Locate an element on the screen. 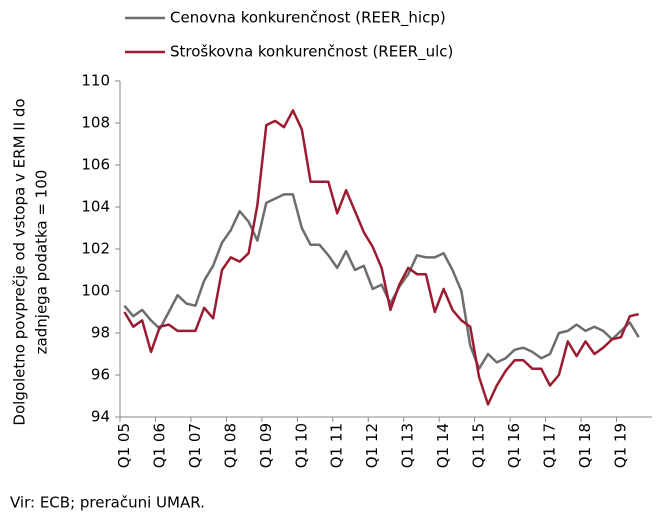 This screenshot has width=668, height=525. y-tick-label: 104 is located at coordinates (95, 207).